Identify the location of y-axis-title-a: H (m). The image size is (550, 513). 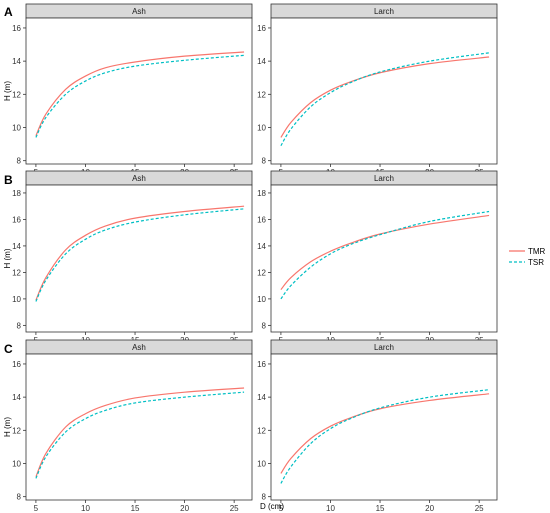
(7, 91).